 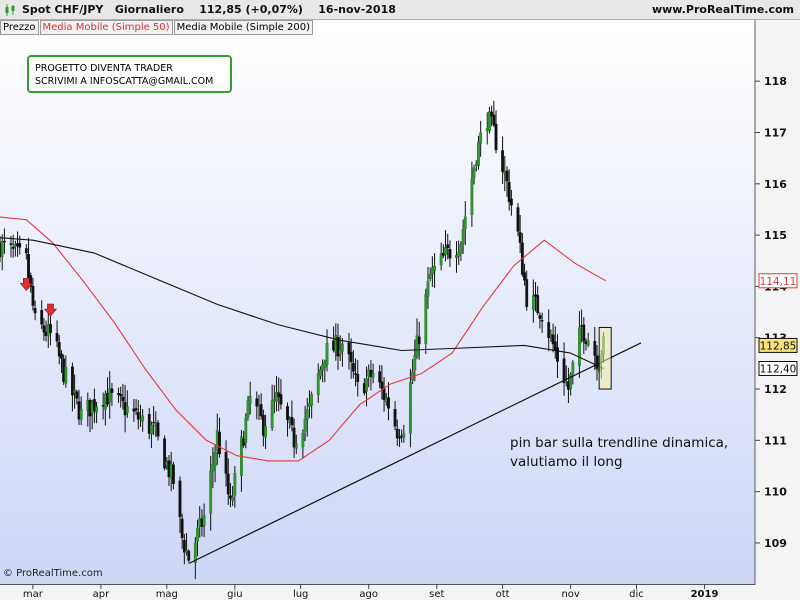 I want to click on y-tick-label: 116, so click(x=775, y=184).